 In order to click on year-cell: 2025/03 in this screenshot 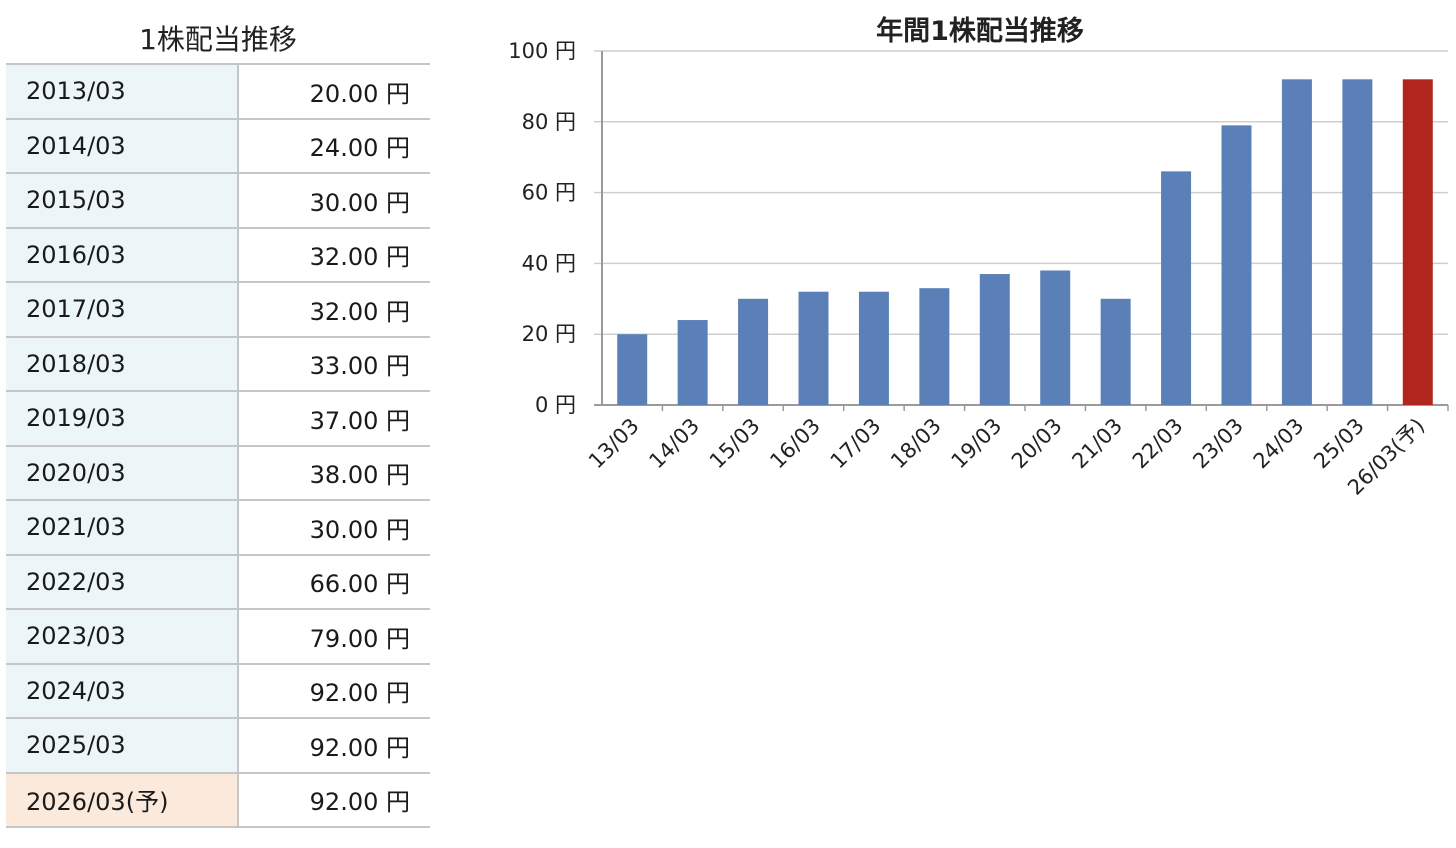, I will do `click(122, 745)`.